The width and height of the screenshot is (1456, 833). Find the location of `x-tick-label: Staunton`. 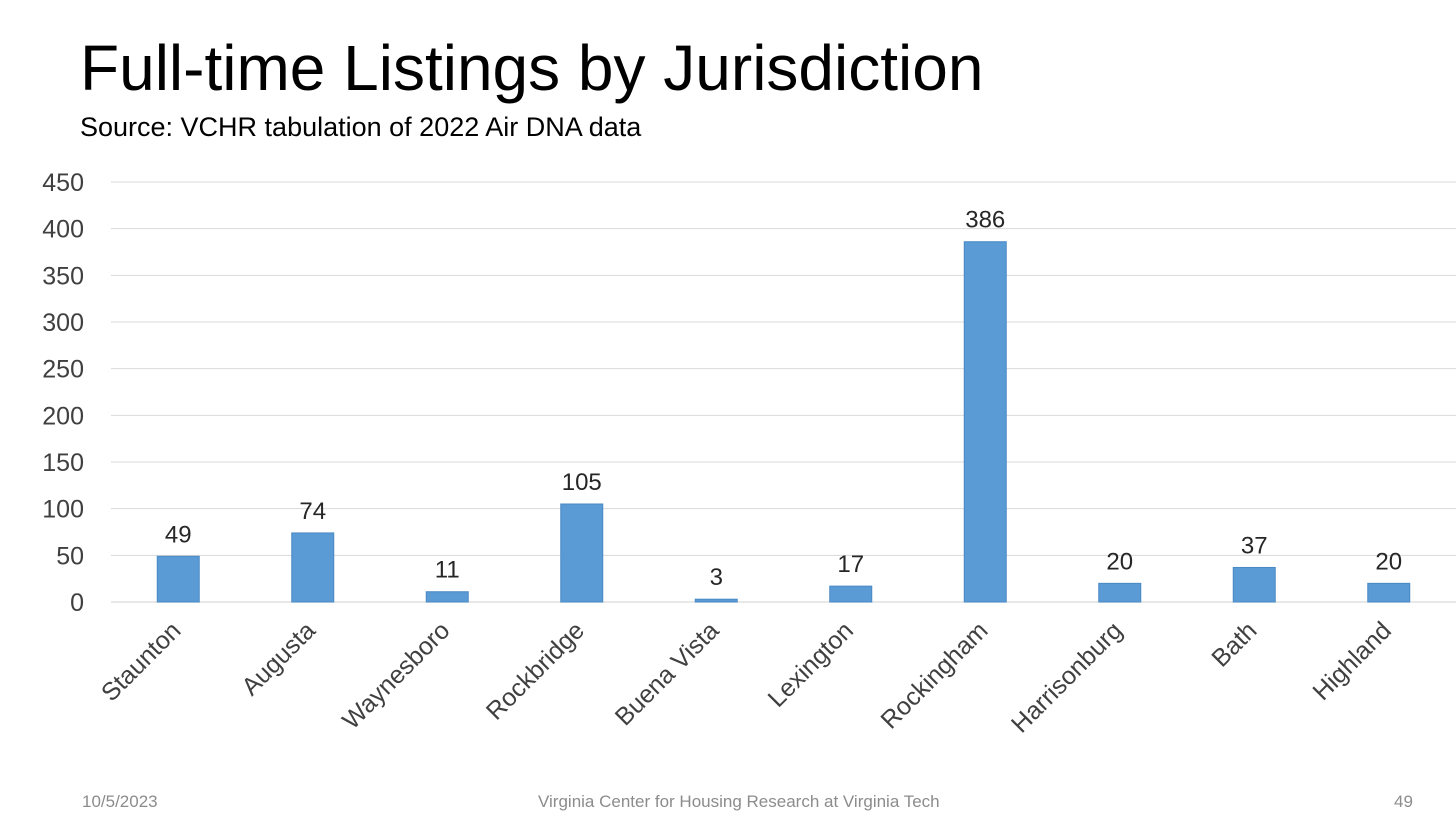

x-tick-label: Staunton is located at coordinates (141, 661).